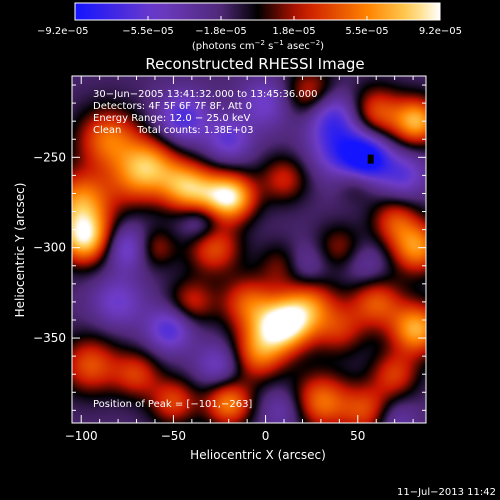  Describe the element at coordinates (266, 436) in the screenshot. I see `x-tick-label: 0` at that location.